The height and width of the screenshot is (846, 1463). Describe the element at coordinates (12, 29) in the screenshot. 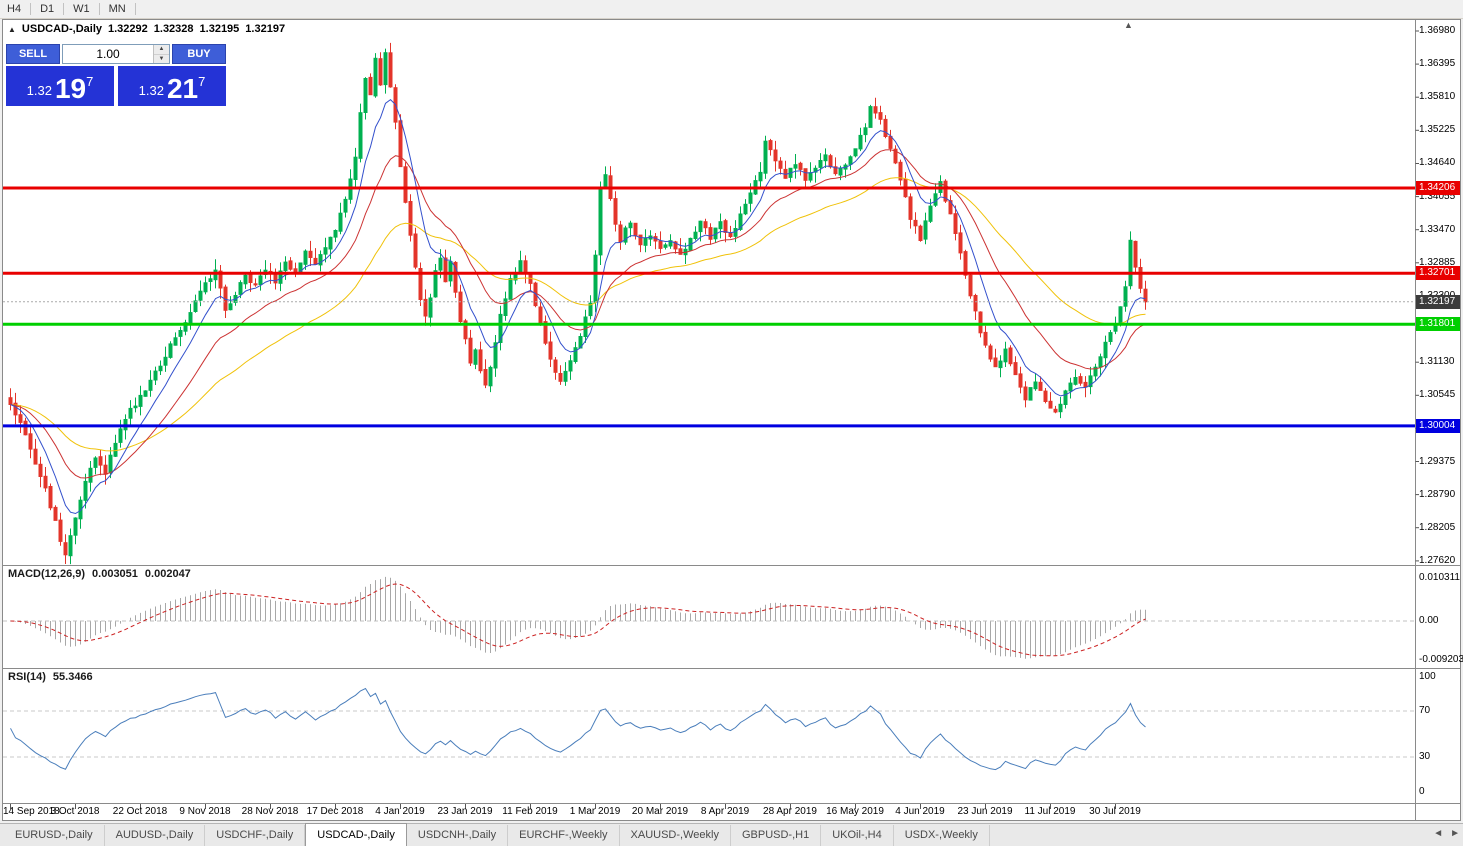

I see `symbol-marker-icon: ▲` at that location.